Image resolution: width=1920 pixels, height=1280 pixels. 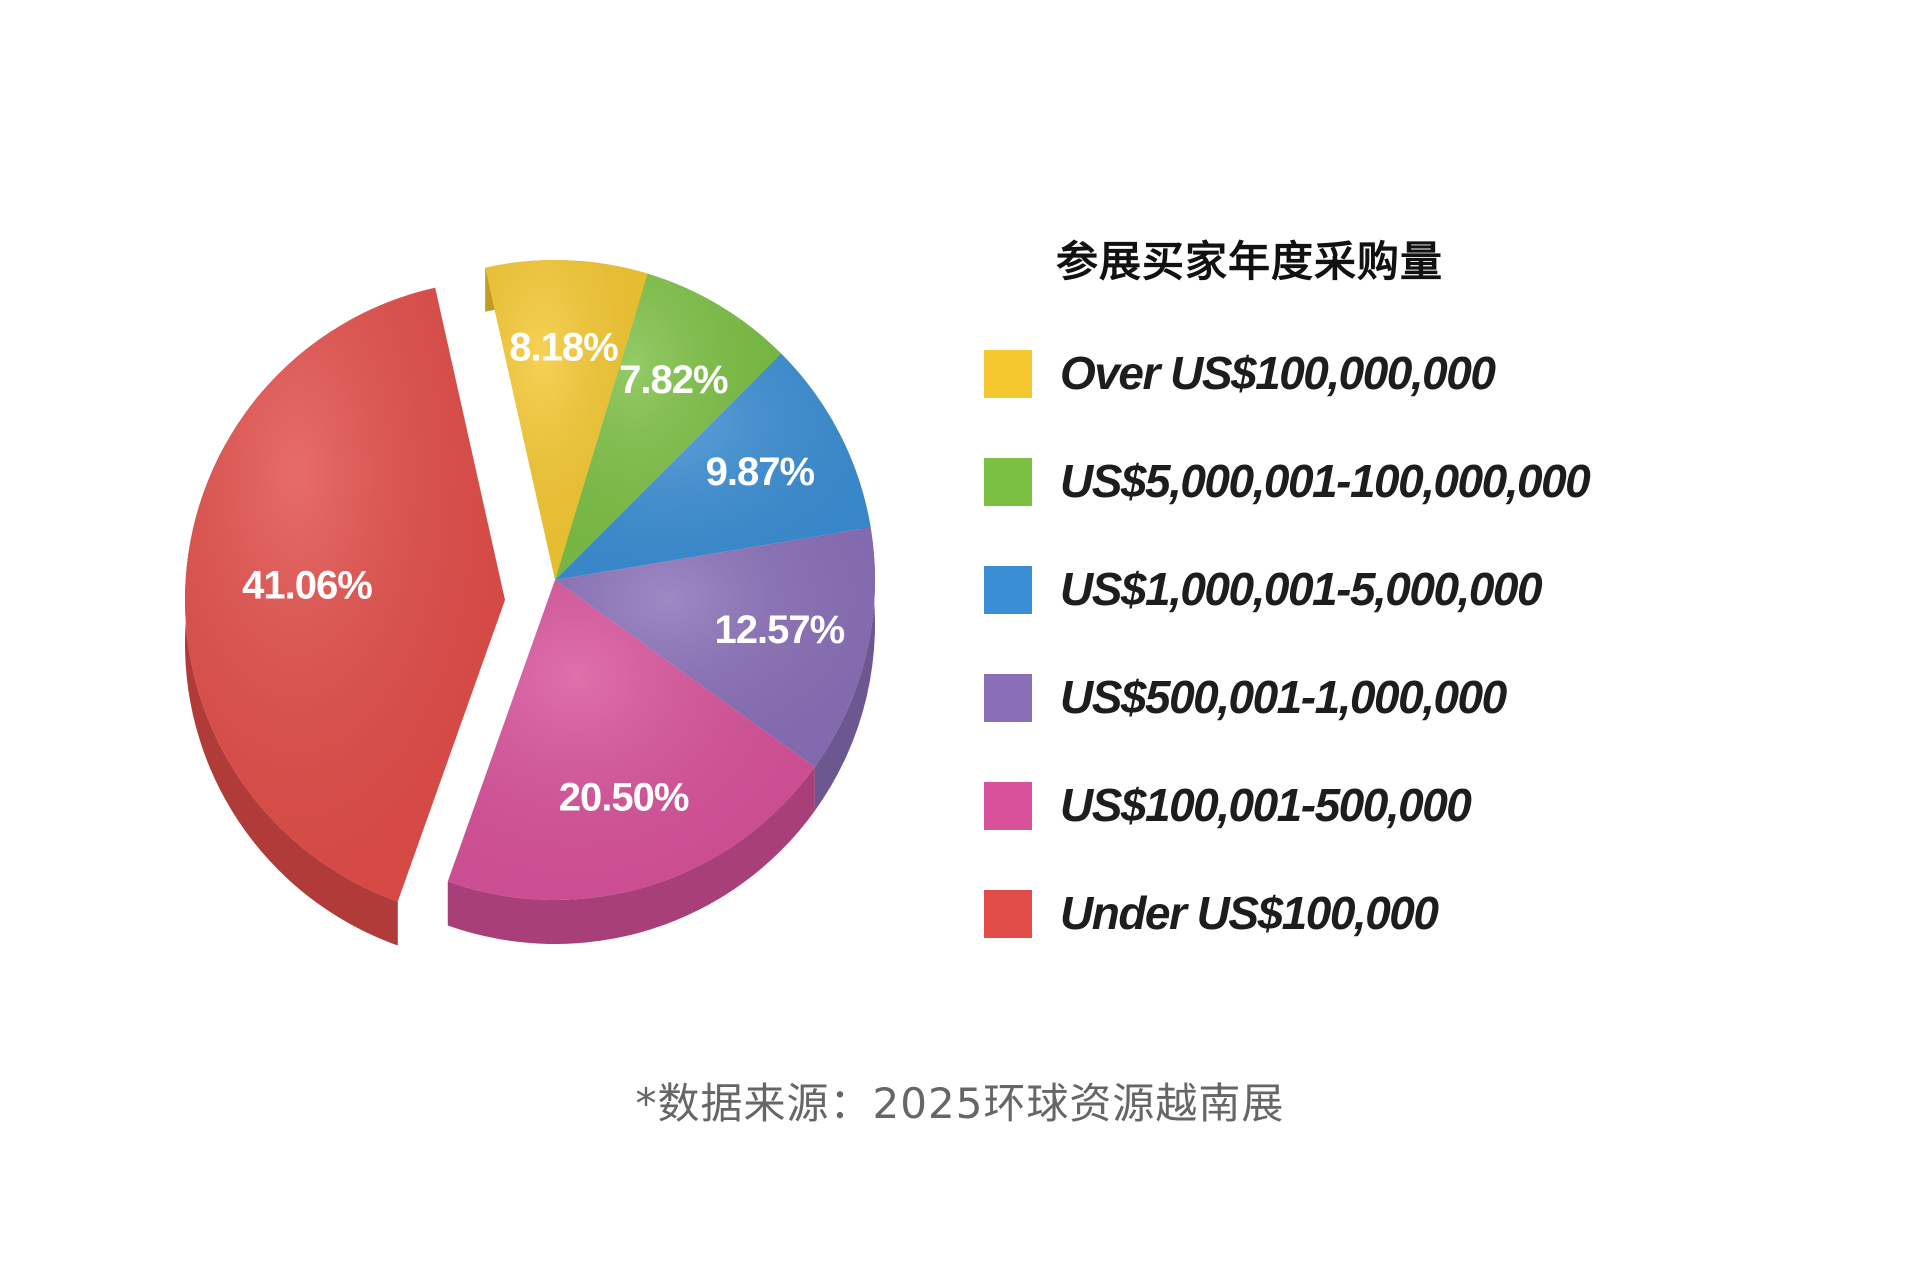 What do you see at coordinates (563, 347) in the screenshot?
I see `pie-data-label: 8.18%` at bounding box center [563, 347].